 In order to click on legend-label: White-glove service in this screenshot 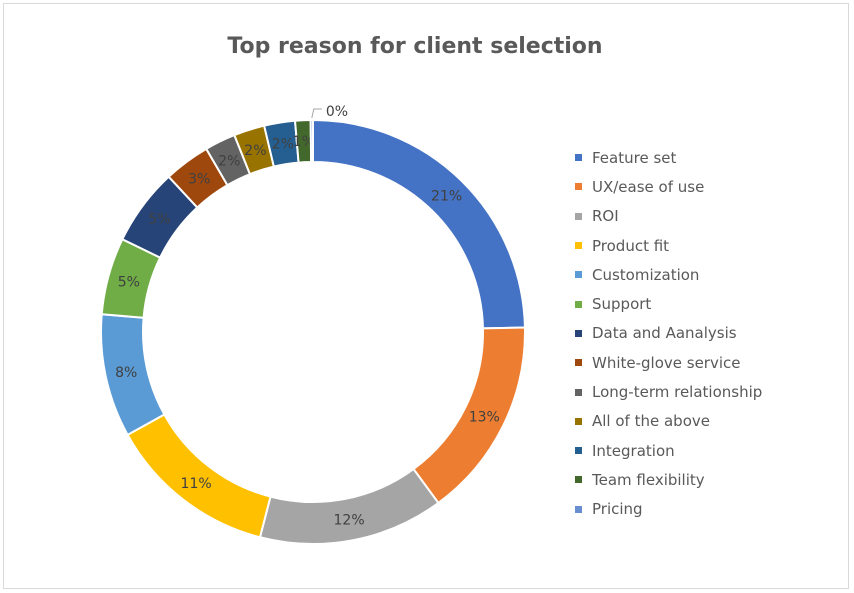, I will do `click(666, 362)`.